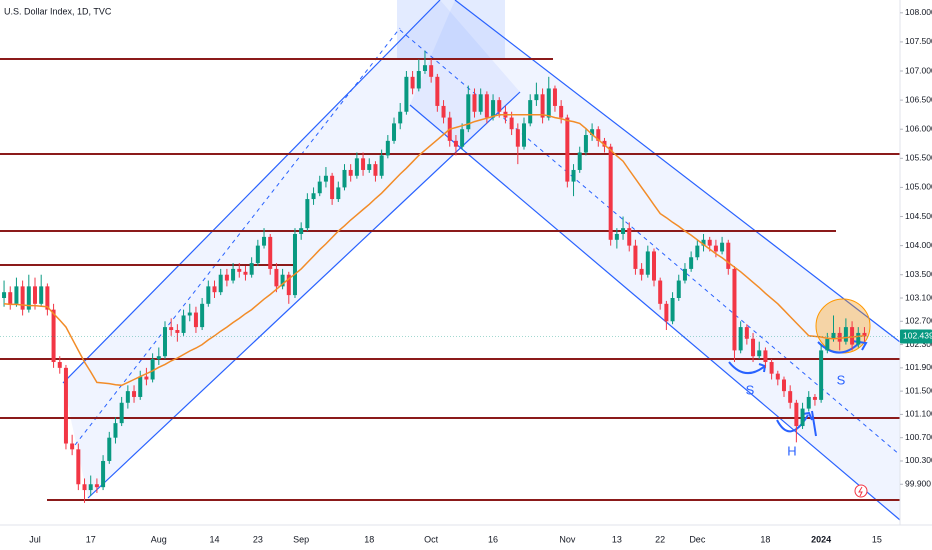 Image resolution: width=932 pixels, height=550 pixels. I want to click on y-tick-label: 105.500, so click(918, 158).